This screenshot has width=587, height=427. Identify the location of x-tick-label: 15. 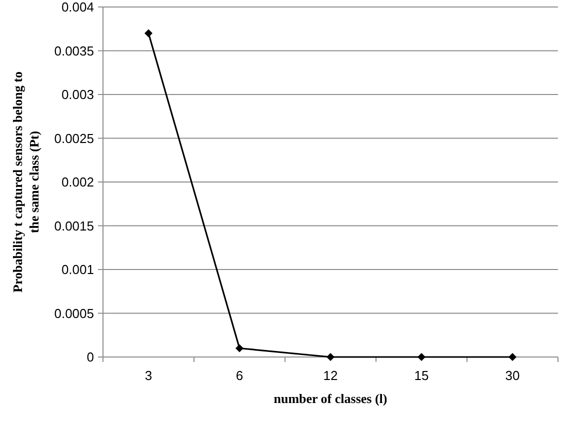
(421, 375).